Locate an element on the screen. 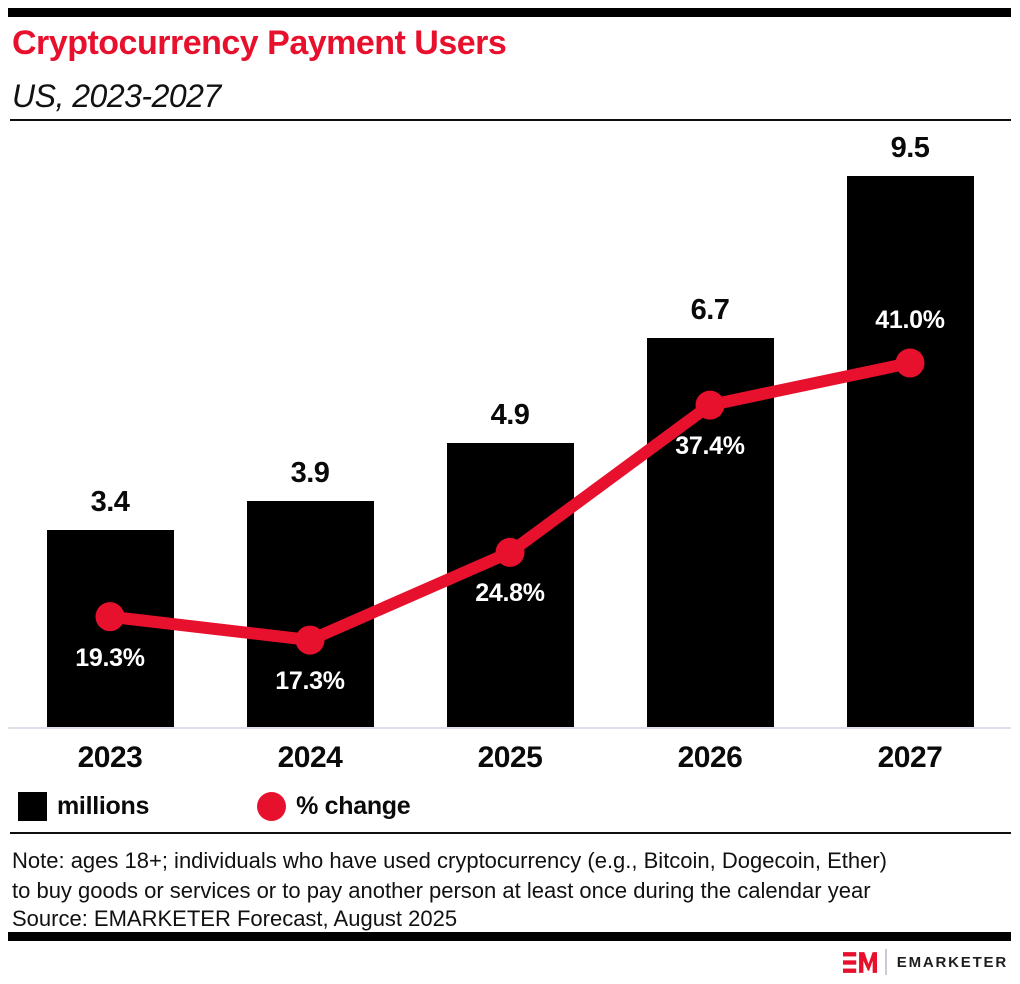 The height and width of the screenshot is (984, 1020). legend-label-millions: millions is located at coordinates (103, 805).